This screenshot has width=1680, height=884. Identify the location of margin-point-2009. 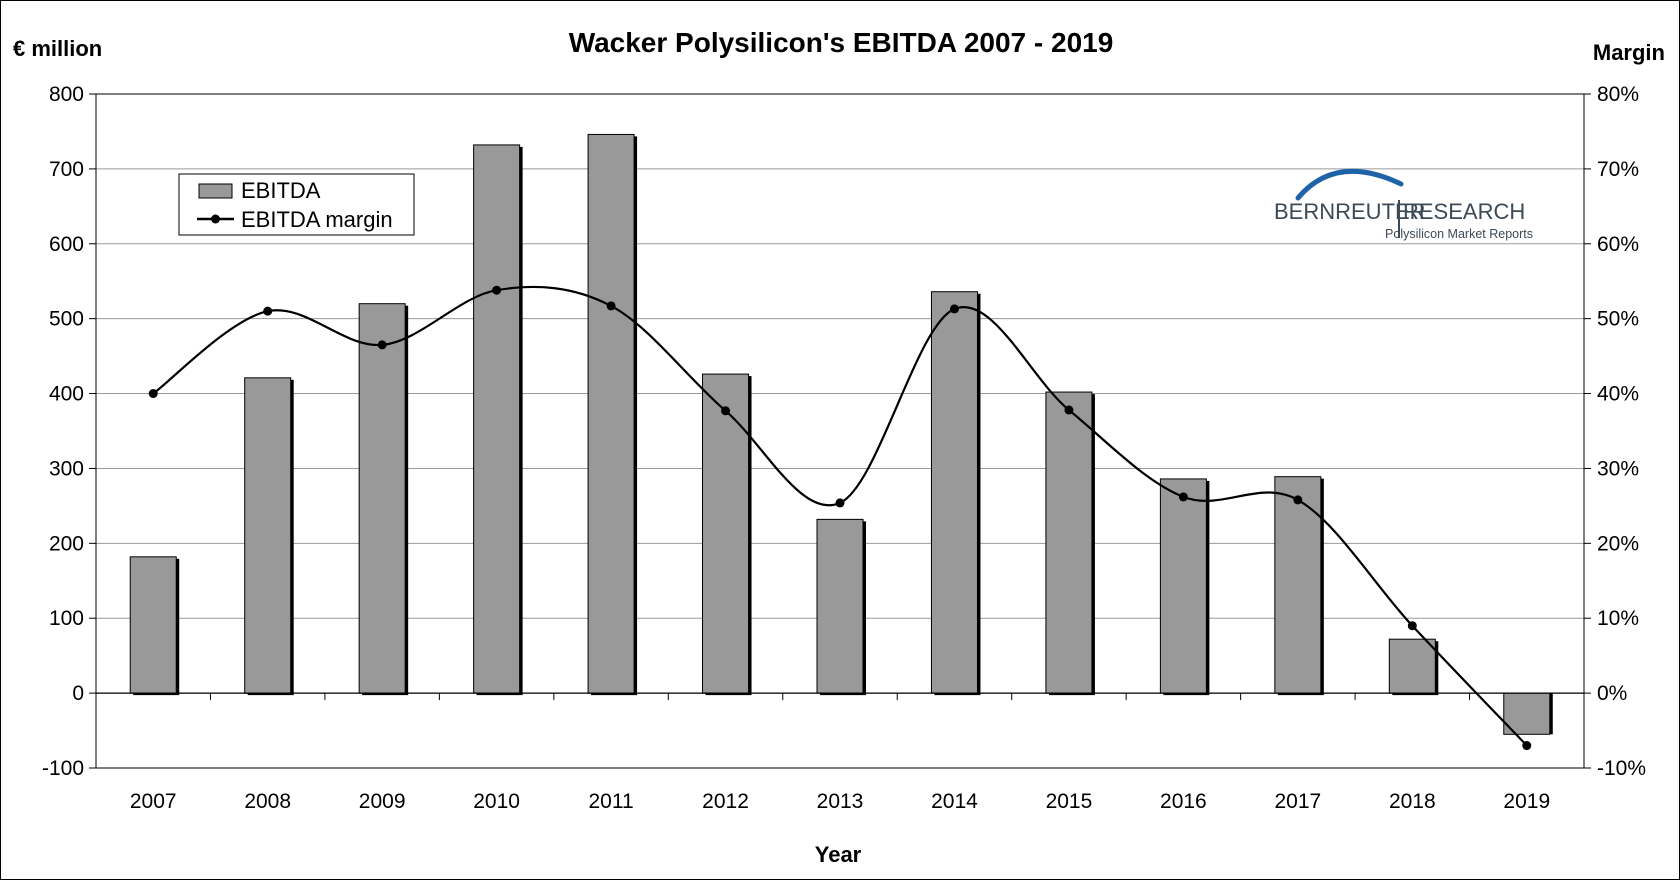
(382, 345).